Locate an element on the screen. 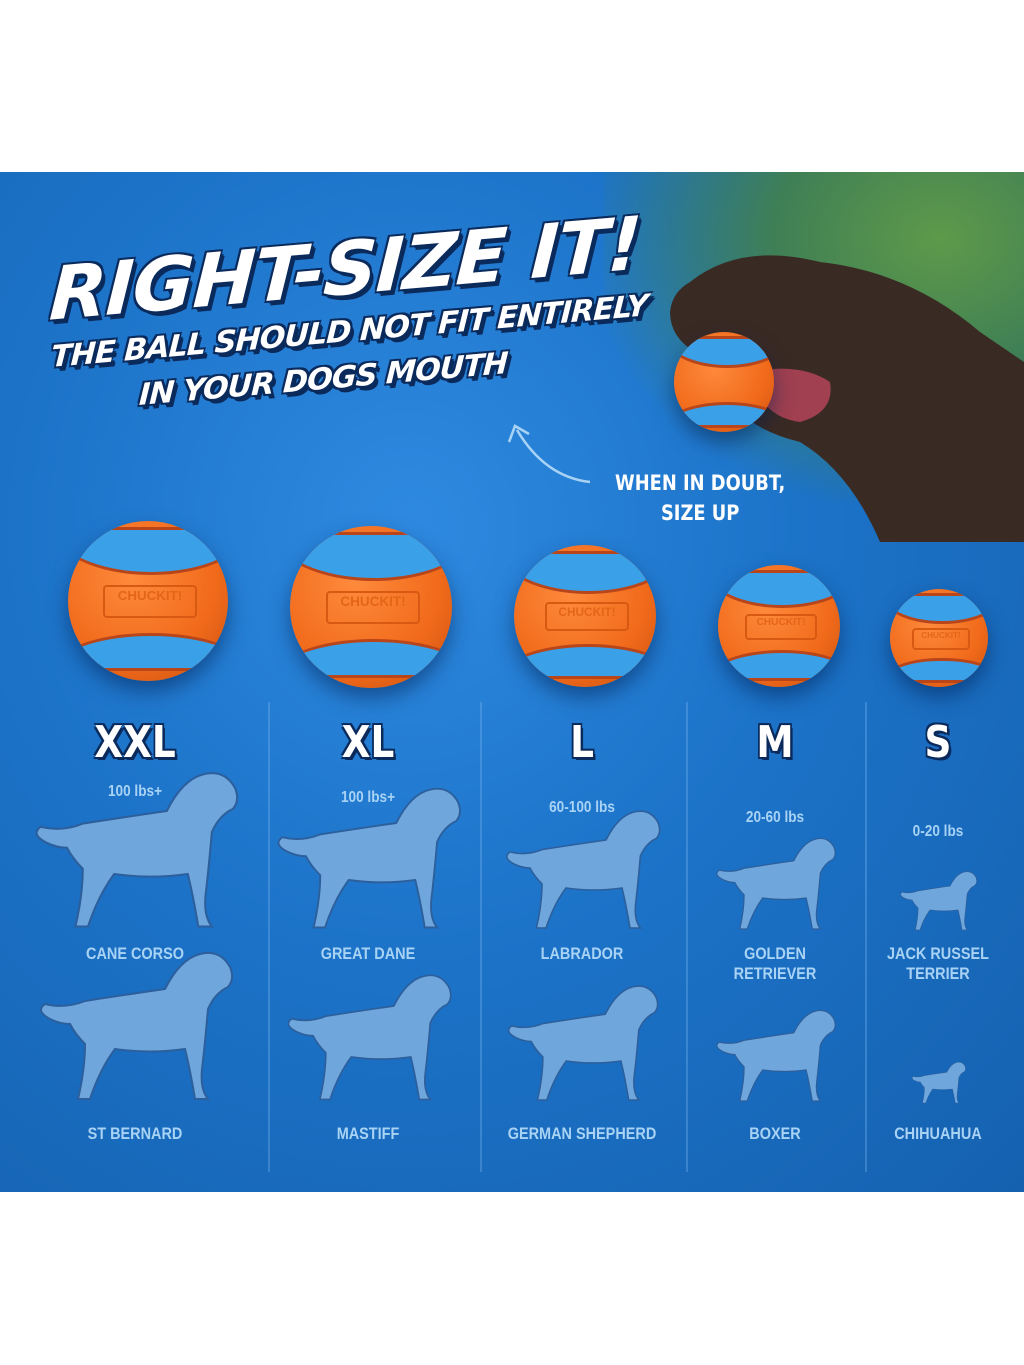 The width and height of the screenshot is (1024, 1365). breed-name: GERMAN SHEPHERD is located at coordinates (582, 1133).